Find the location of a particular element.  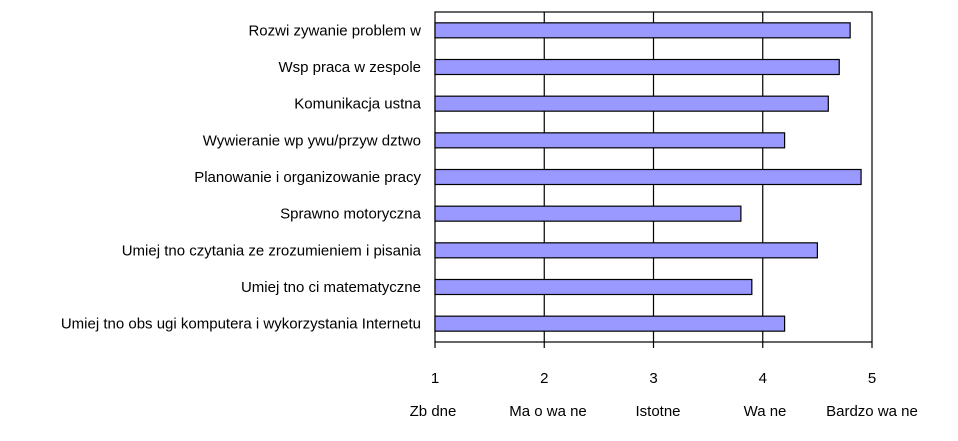

scale-labels: Zb dne Ma o wa ne Istotne Wa ne Bardzo wa ne is located at coordinates (664, 411).